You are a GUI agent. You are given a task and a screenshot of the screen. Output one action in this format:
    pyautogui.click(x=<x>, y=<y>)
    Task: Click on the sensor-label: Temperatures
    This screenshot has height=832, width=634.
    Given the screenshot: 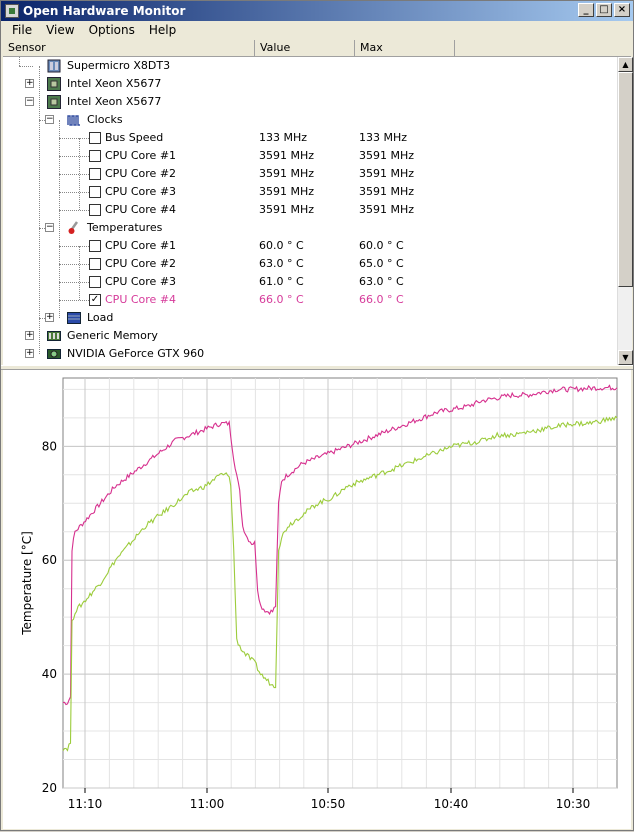 What is the action you would take?
    pyautogui.click(x=125, y=227)
    